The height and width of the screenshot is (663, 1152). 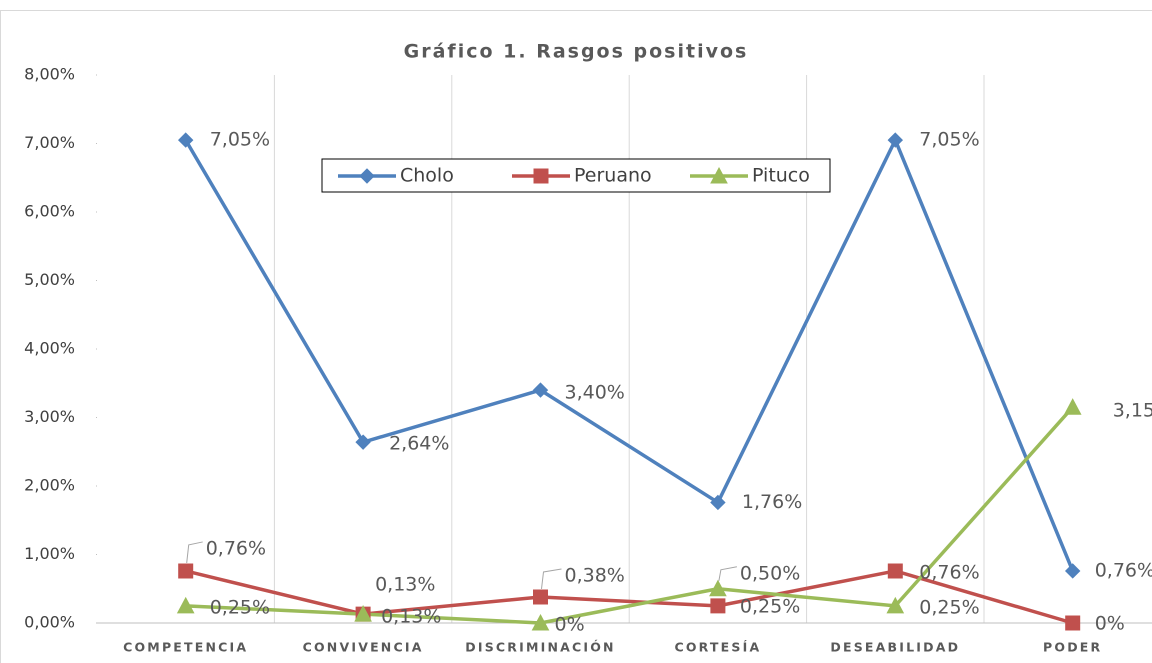 I want to click on x-tick-label: DISCRIMINACIÓN, so click(x=540, y=647).